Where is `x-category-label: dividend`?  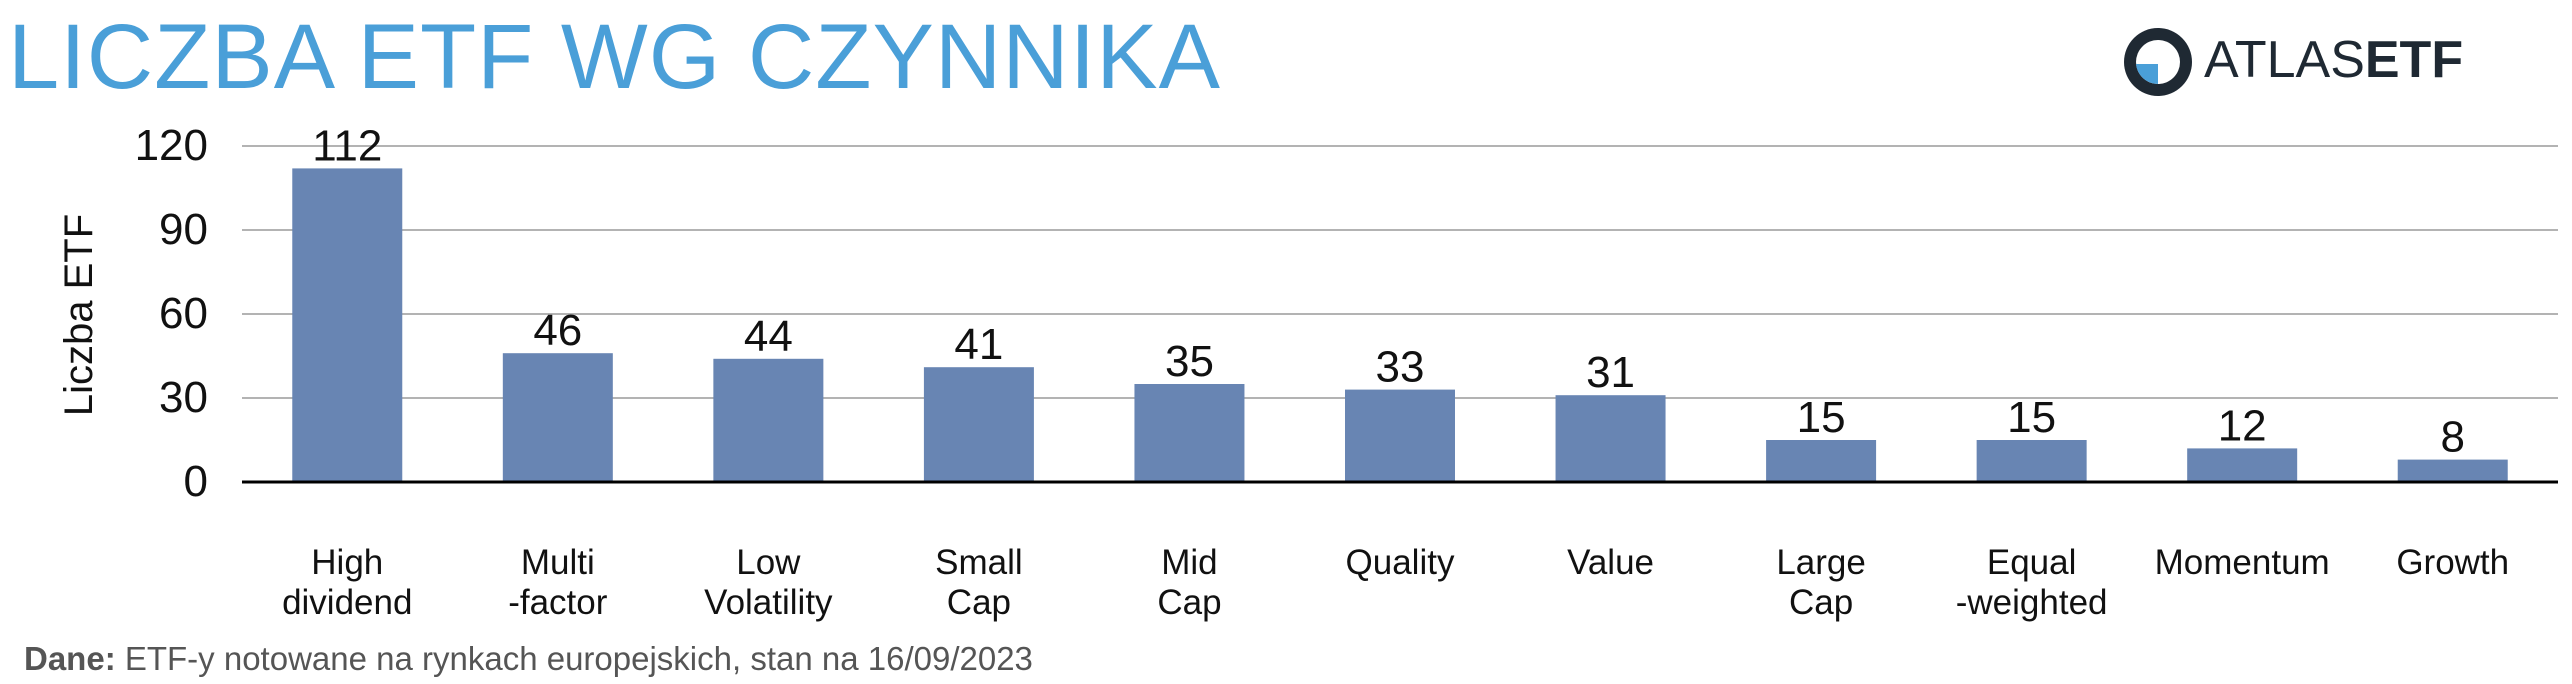 x-category-label: dividend is located at coordinates (347, 602).